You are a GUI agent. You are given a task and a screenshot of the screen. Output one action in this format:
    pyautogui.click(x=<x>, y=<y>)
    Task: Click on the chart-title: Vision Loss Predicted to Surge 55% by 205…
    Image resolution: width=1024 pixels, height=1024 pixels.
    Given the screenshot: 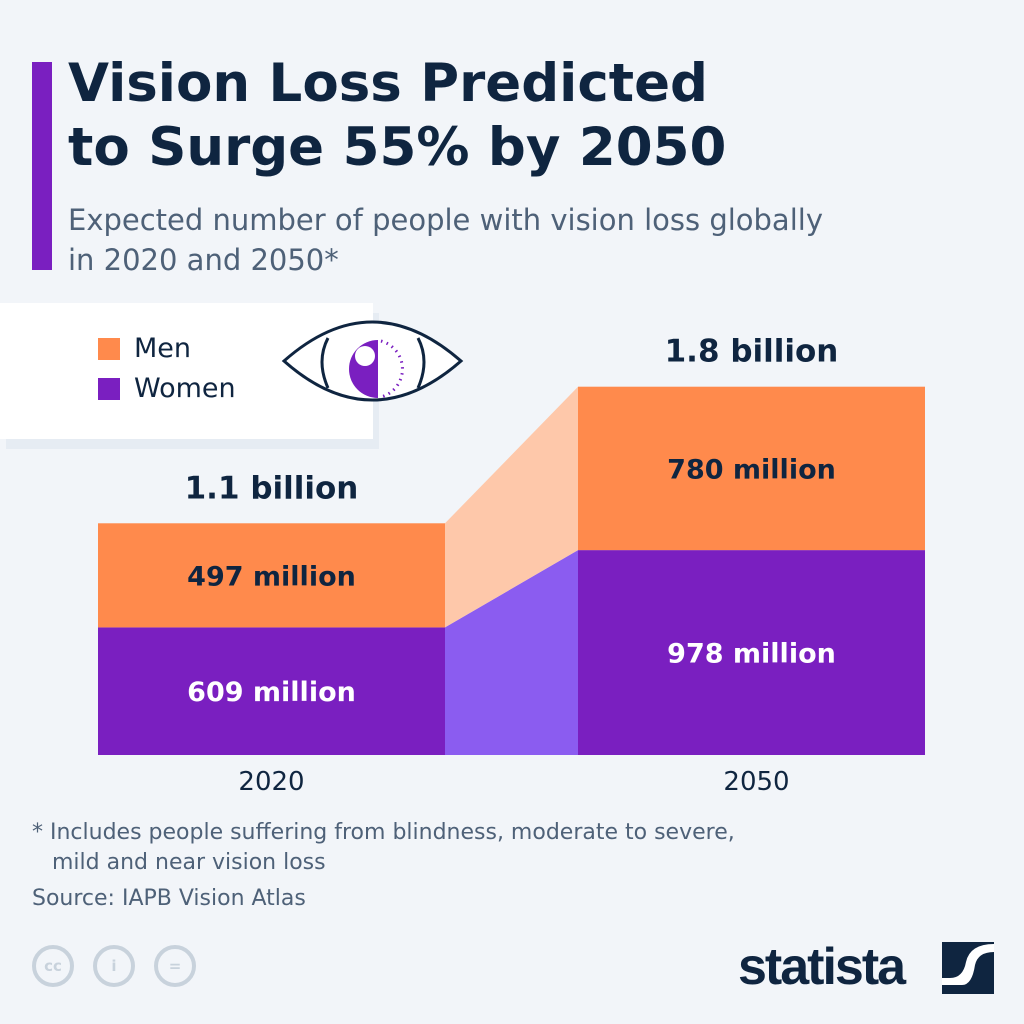 What is the action you would take?
    pyautogui.click(x=397, y=115)
    